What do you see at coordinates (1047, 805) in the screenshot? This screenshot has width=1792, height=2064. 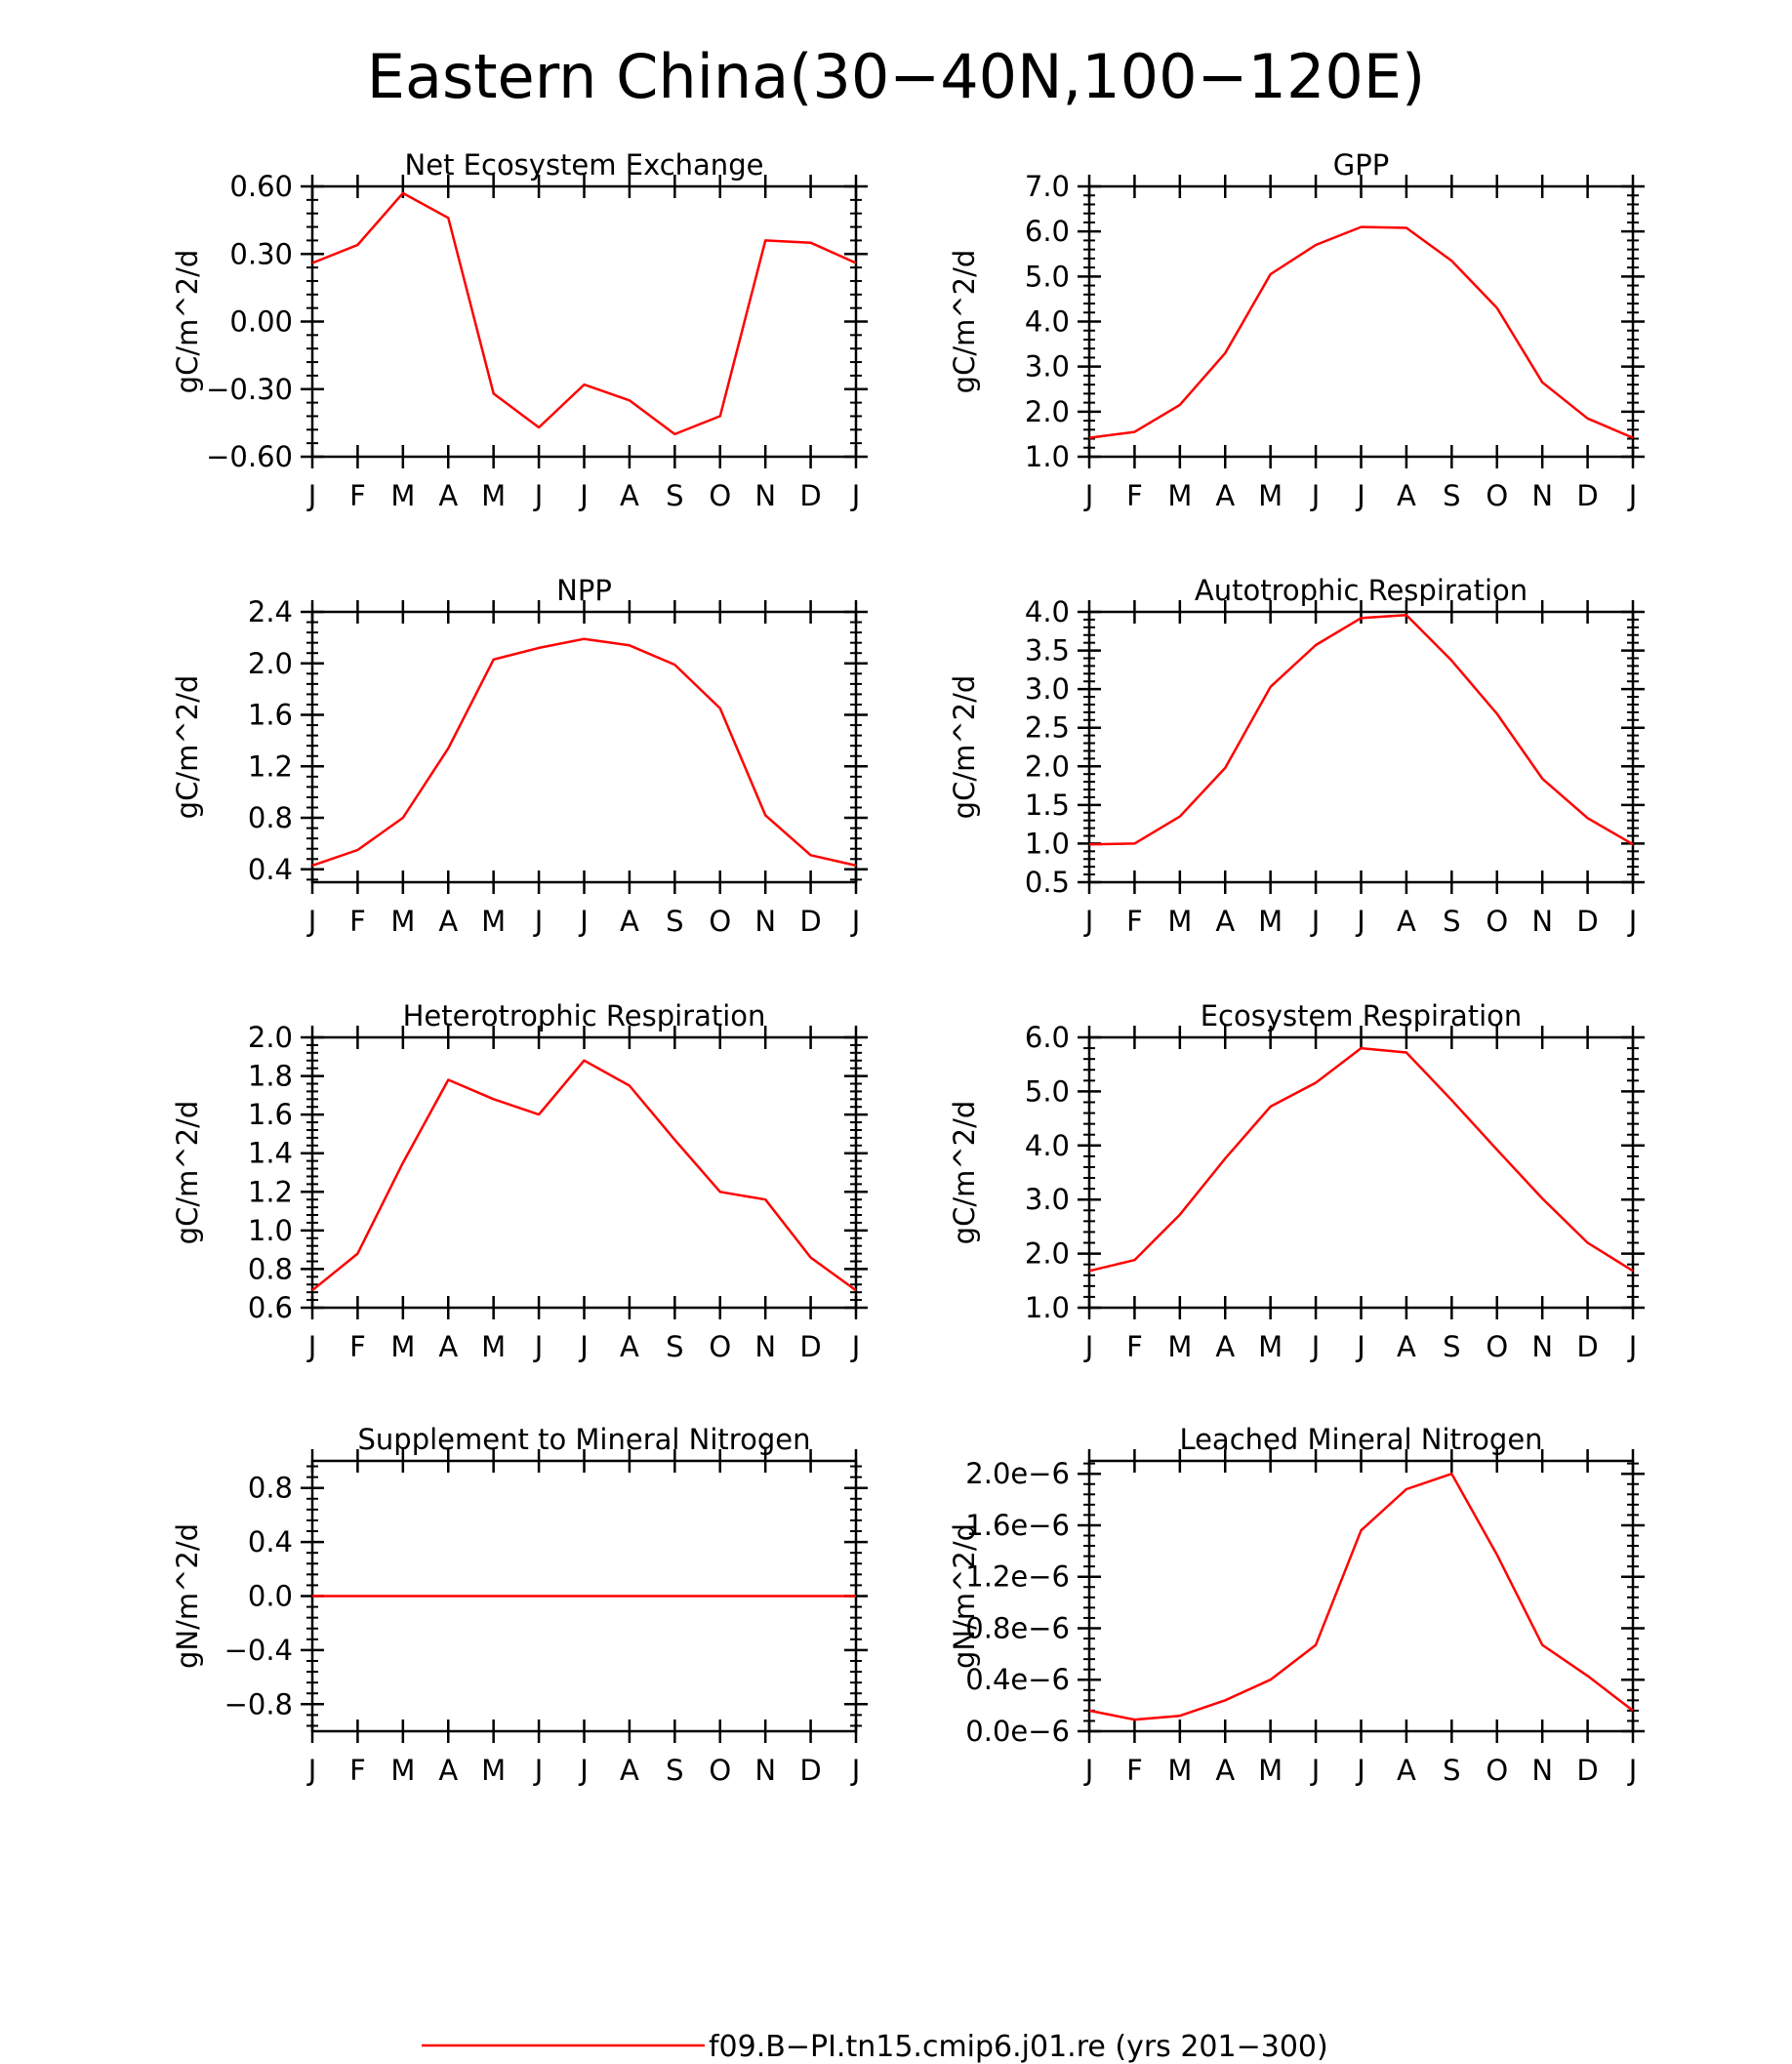 I see `y-tick-label: 1.5` at bounding box center [1047, 805].